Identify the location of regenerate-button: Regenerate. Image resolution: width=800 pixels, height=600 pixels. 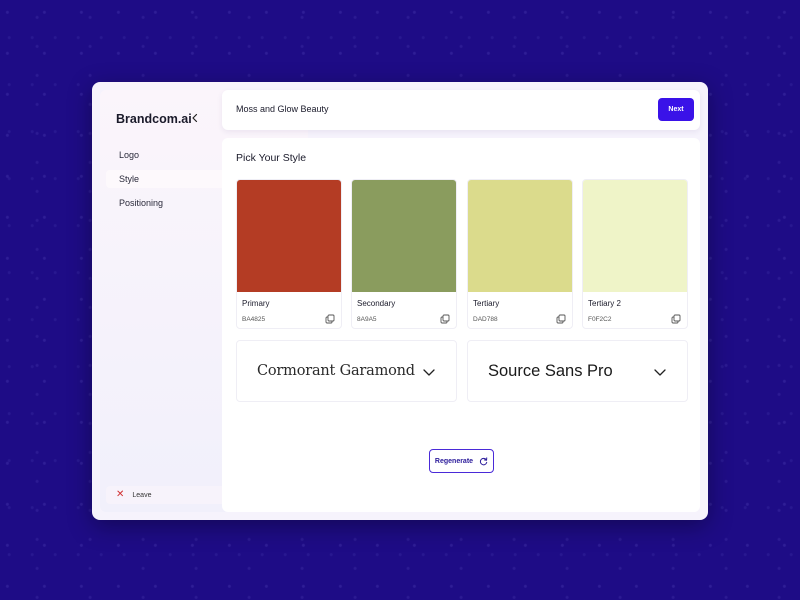
(461, 461).